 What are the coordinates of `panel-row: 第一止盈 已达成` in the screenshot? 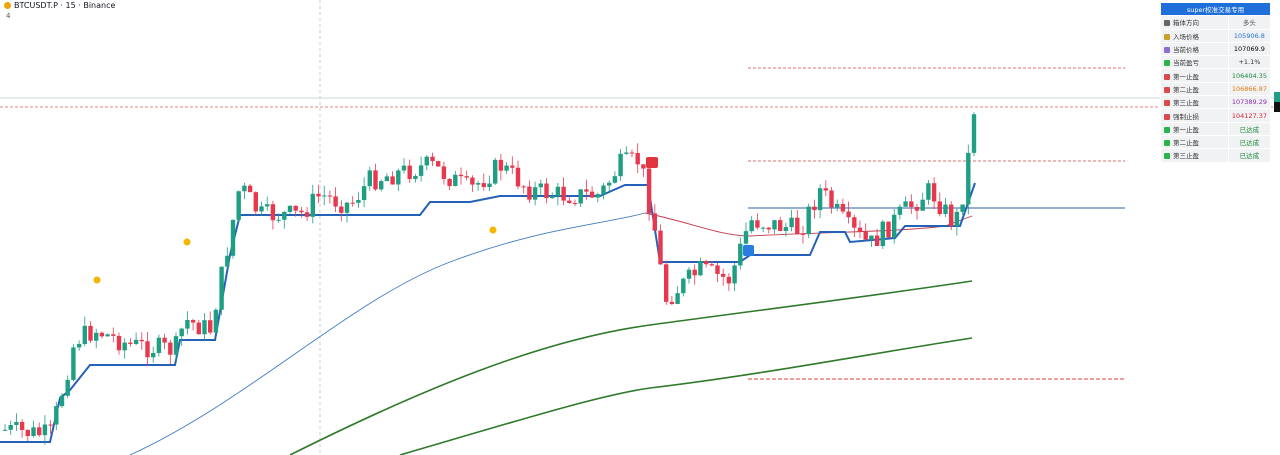 It's located at (1216, 128).